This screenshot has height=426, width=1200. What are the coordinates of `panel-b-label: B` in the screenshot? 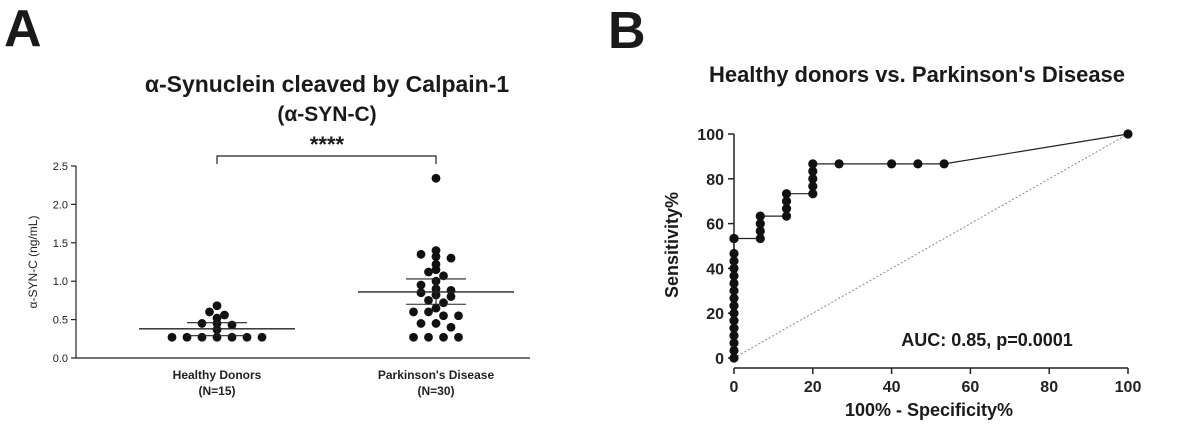 It's located at (627, 31).